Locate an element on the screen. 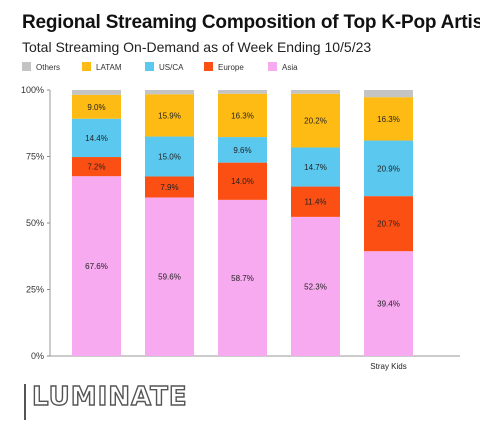 The width and height of the screenshot is (480, 441). data-label-asia: 67.6% is located at coordinates (96, 266).